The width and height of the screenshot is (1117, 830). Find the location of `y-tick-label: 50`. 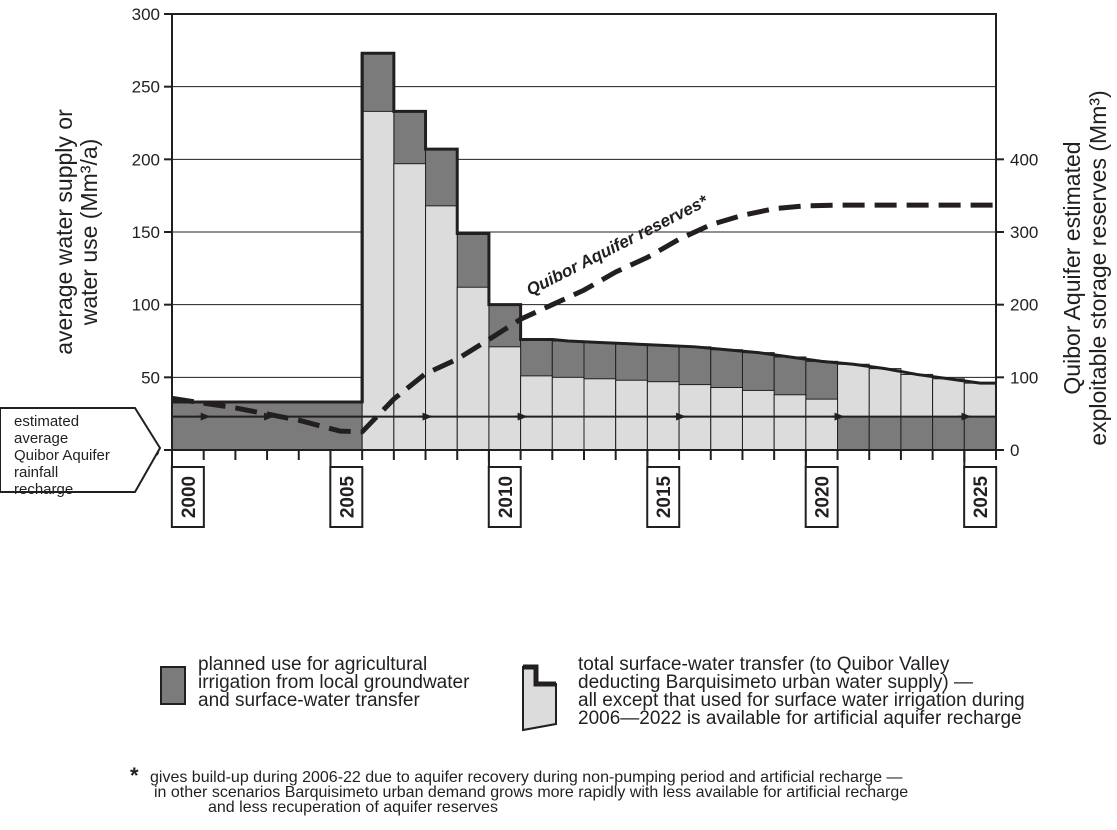

y-tick-label: 50 is located at coordinates (150, 377).